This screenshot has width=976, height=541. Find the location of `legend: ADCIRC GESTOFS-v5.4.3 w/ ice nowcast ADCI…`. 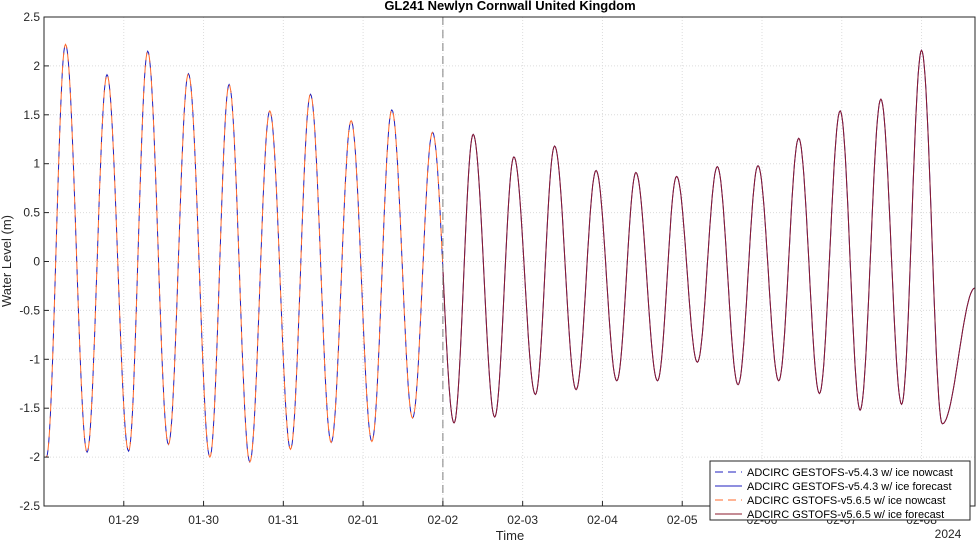

legend: ADCIRC GESTOFS-v5.4.3 w/ ice nowcast ADCI… is located at coordinates (840, 490).